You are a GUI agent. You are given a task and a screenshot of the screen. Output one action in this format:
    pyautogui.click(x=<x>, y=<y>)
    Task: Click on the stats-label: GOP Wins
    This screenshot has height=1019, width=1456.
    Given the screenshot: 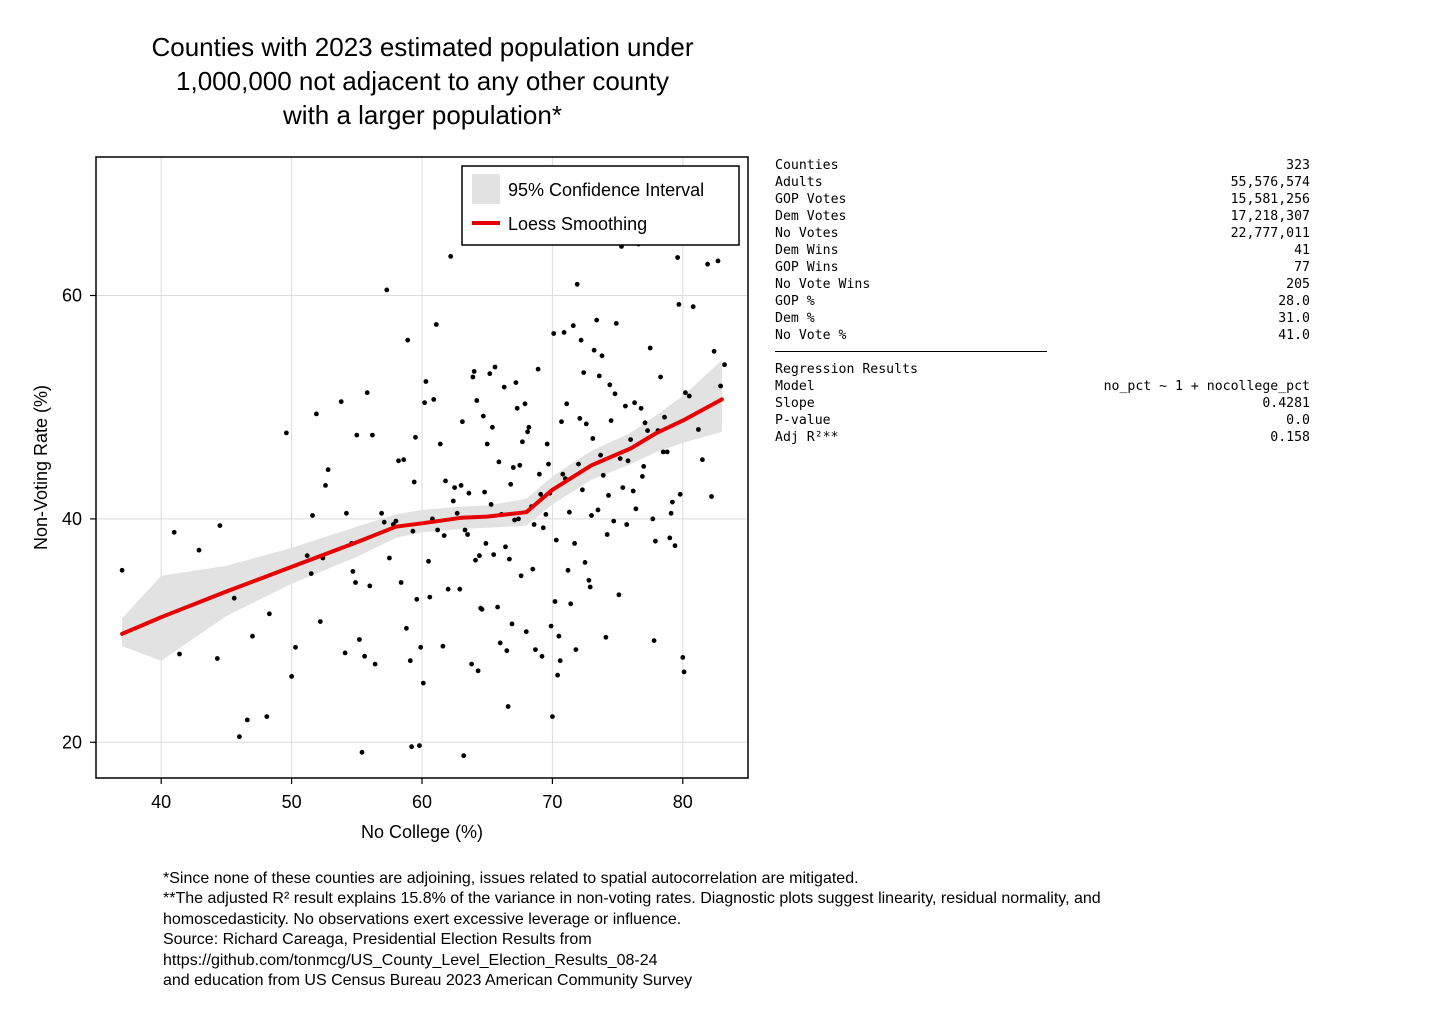 What is the action you would take?
    pyautogui.click(x=807, y=267)
    